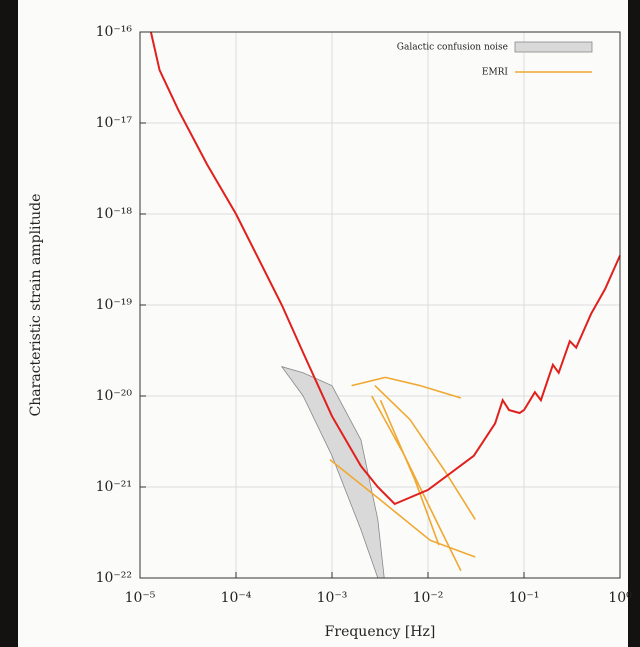 Image resolution: width=640 pixels, height=647 pixels. Describe the element at coordinates (236, 598) in the screenshot. I see `x-tick-label: 10⁻⁴` at that location.